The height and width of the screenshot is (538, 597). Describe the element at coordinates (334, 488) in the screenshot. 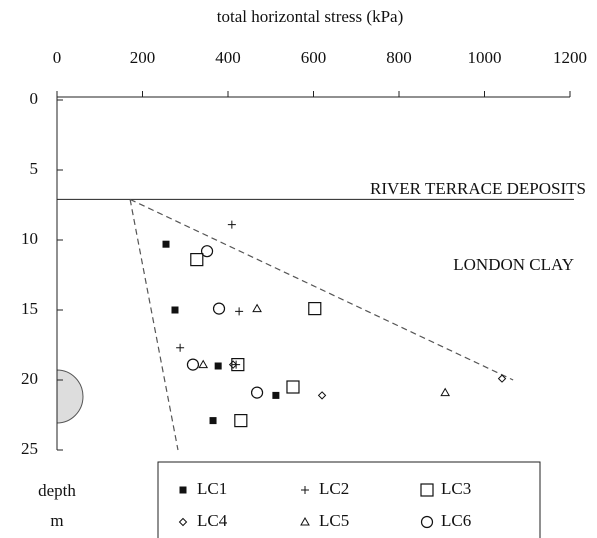

I see `legend-label: LC2` at that location.